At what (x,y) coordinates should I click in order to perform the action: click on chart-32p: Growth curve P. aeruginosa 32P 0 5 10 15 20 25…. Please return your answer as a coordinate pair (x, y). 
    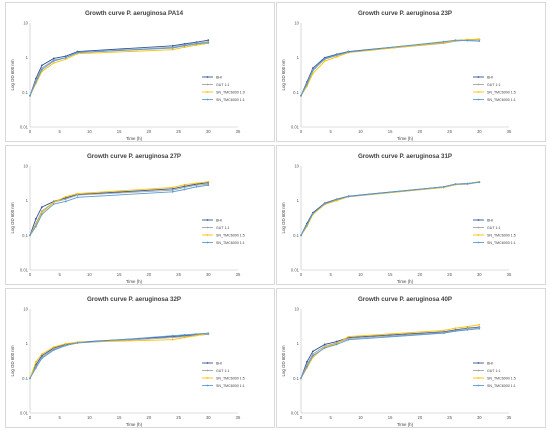
    Looking at the image, I should click on (127, 361).